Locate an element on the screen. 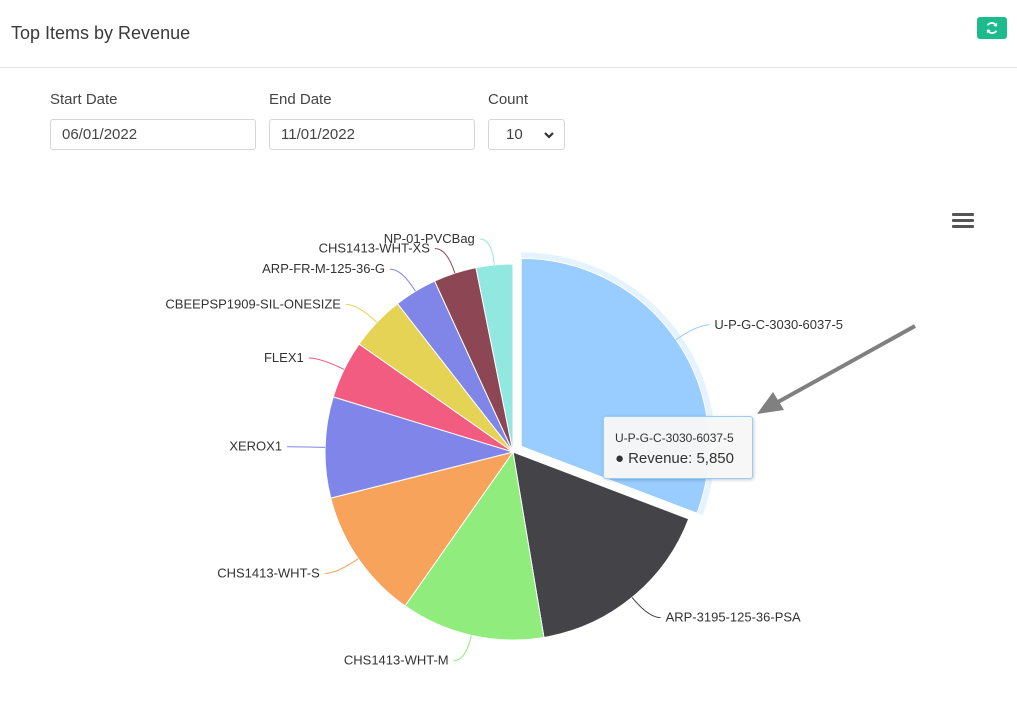  pie-slice-xerox1 is located at coordinates (419, 447).